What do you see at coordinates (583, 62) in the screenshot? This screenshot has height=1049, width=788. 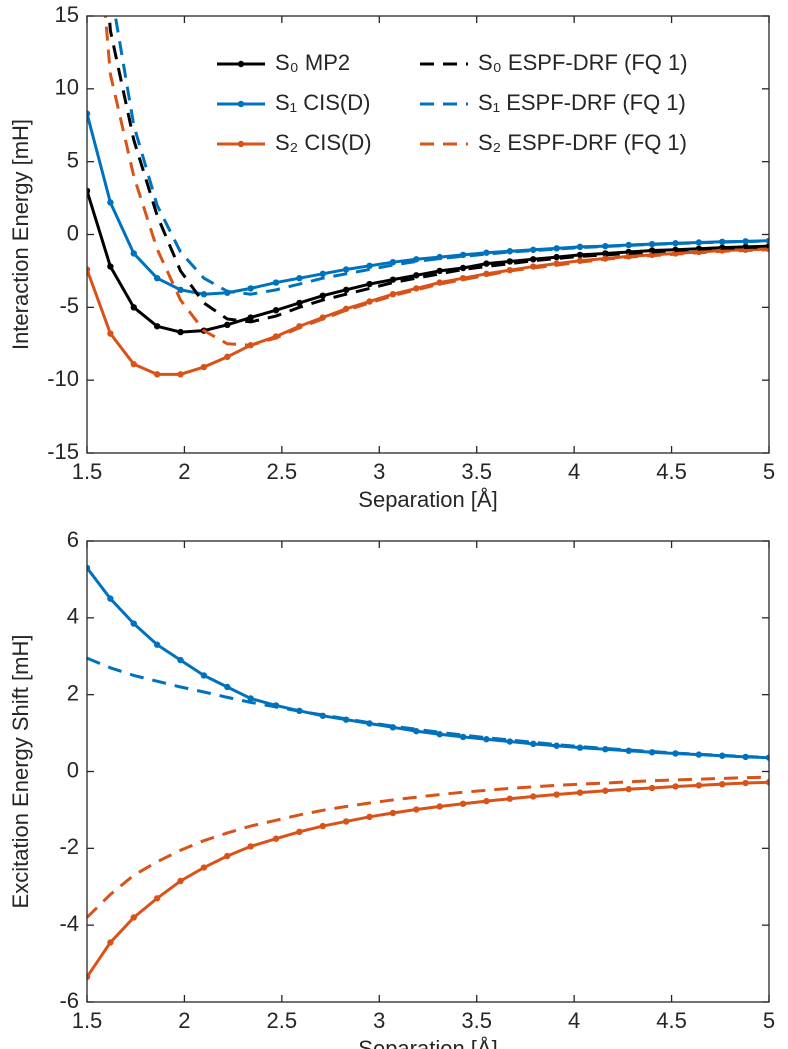 I see `legend-label: S₀ ESPF-DRF (FQ 1)` at bounding box center [583, 62].